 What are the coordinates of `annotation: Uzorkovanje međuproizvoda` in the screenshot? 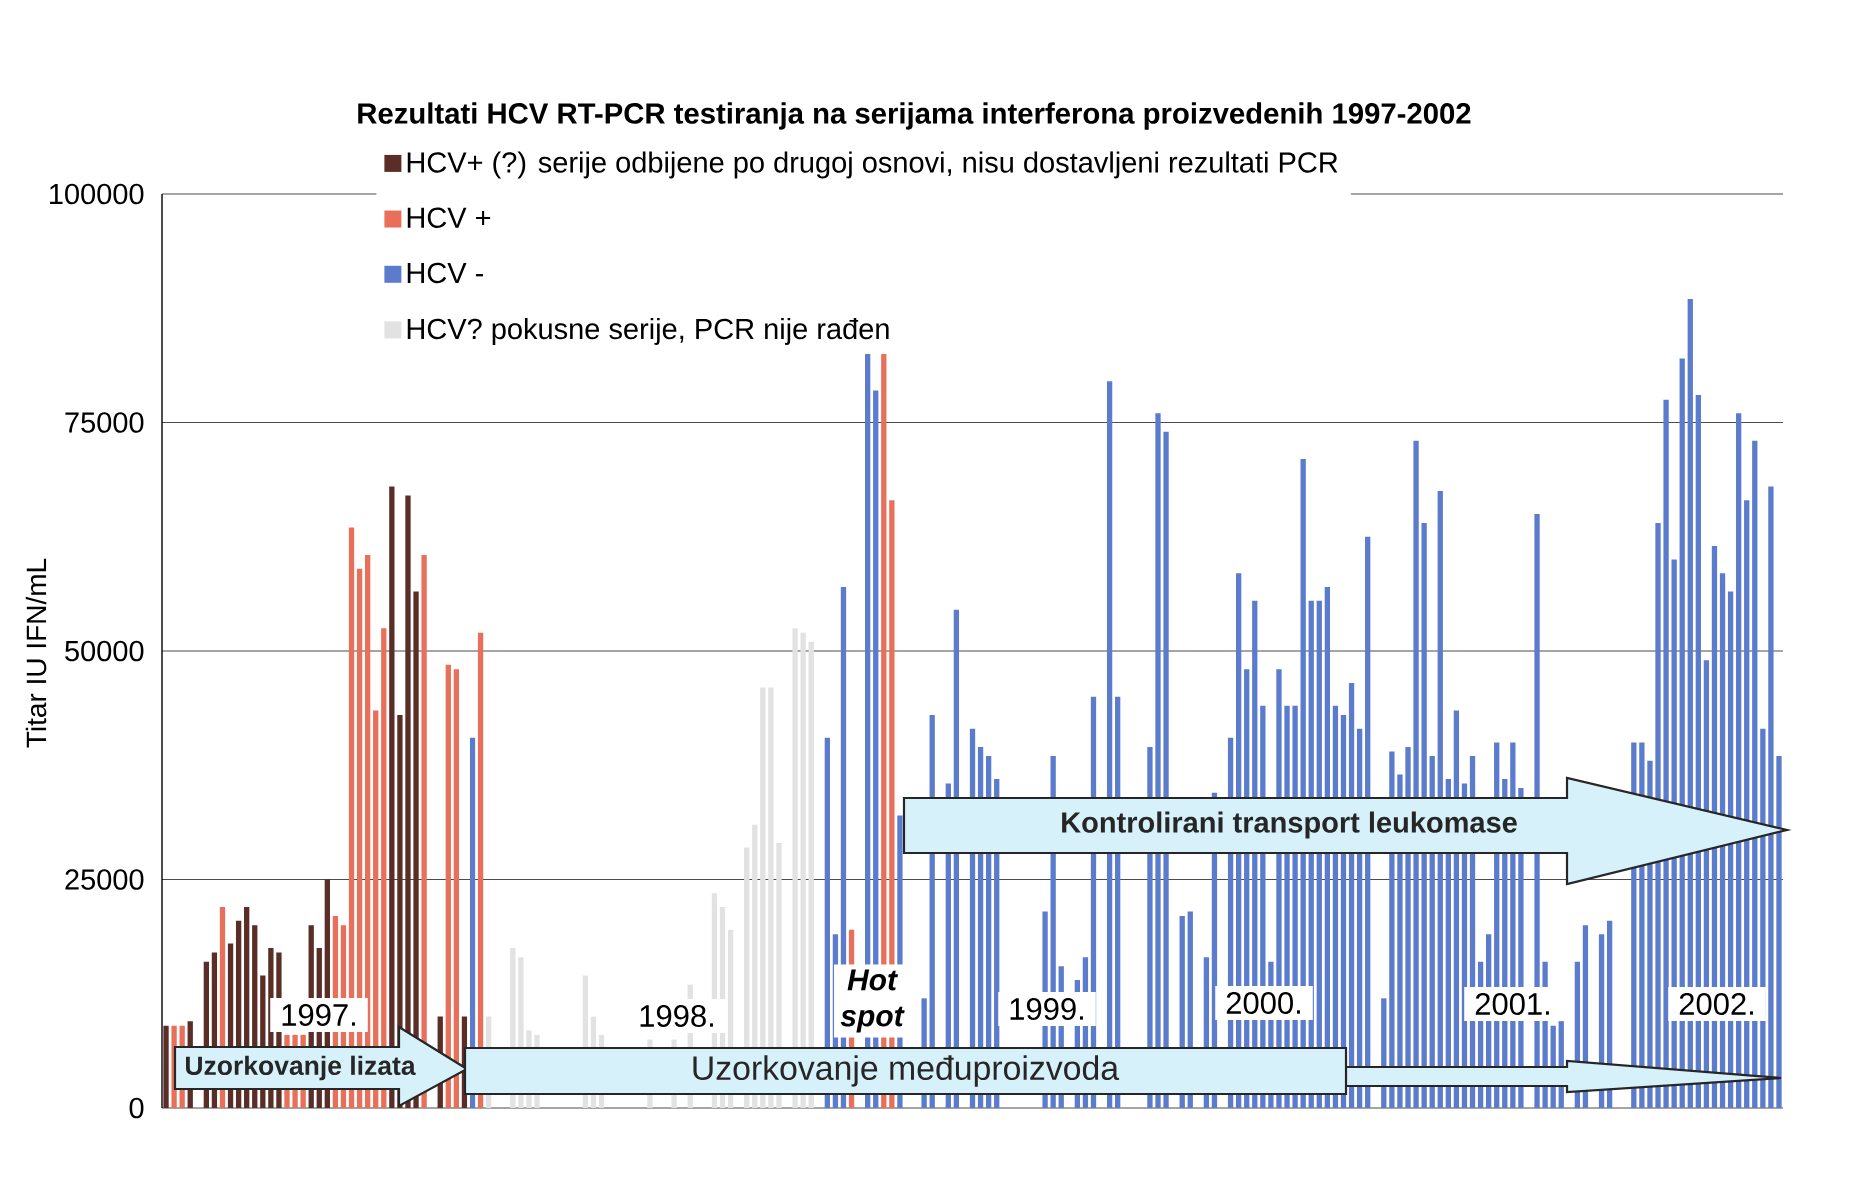 It's located at (906, 1071).